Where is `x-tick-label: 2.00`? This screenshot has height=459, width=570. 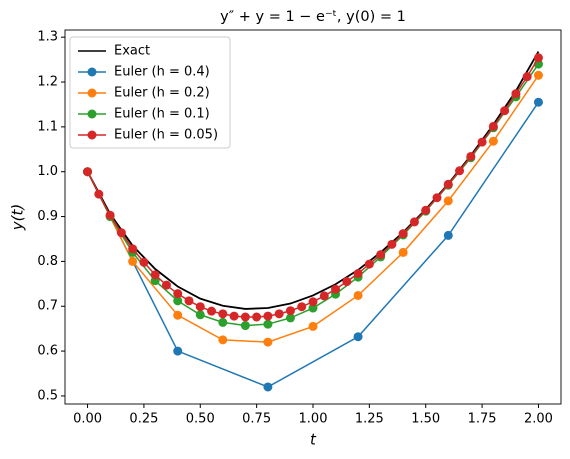
x-tick-label: 2.00 is located at coordinates (538, 419).